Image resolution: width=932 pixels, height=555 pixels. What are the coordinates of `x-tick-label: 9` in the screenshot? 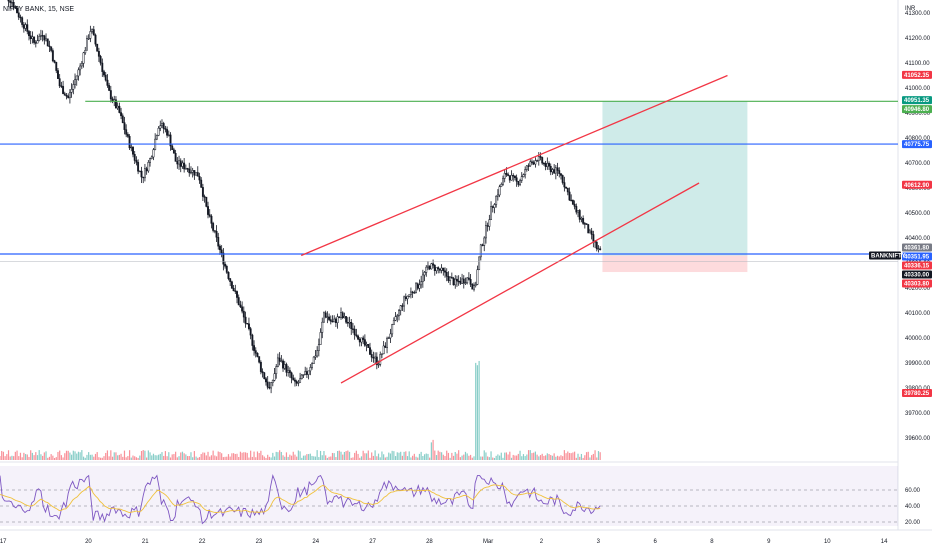 It's located at (769, 542).